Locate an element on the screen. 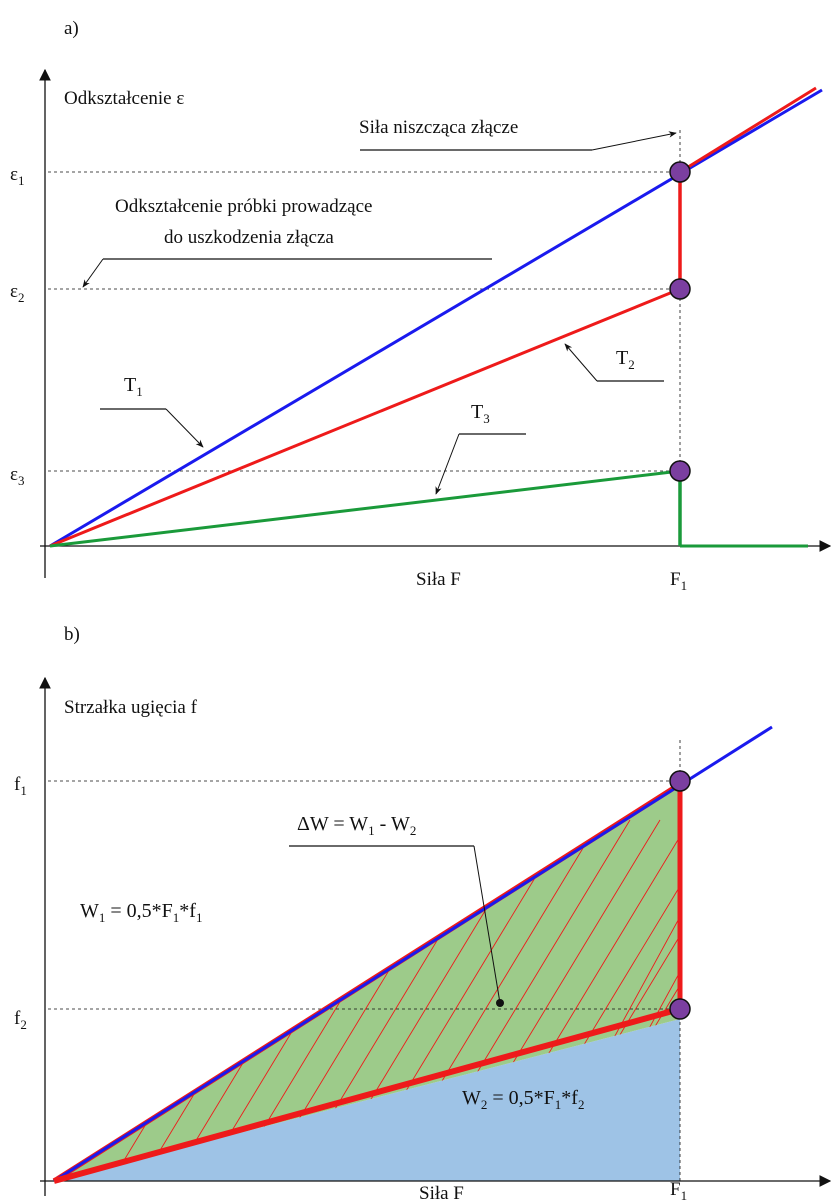 This screenshot has width=836, height=1201. formula-w2: W2 = 0,5*F1*f2 is located at coordinates (523, 1099).